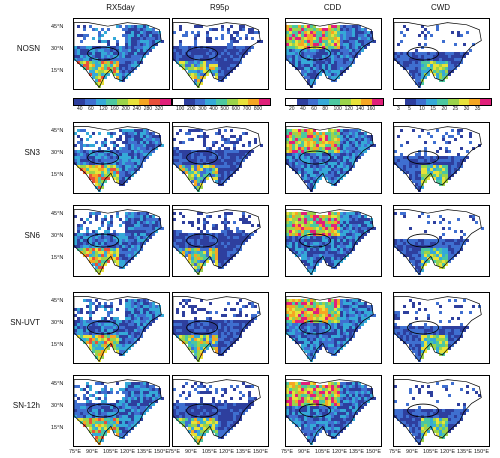  I want to click on lat-tick-label: 45°N, so click(57, 131).